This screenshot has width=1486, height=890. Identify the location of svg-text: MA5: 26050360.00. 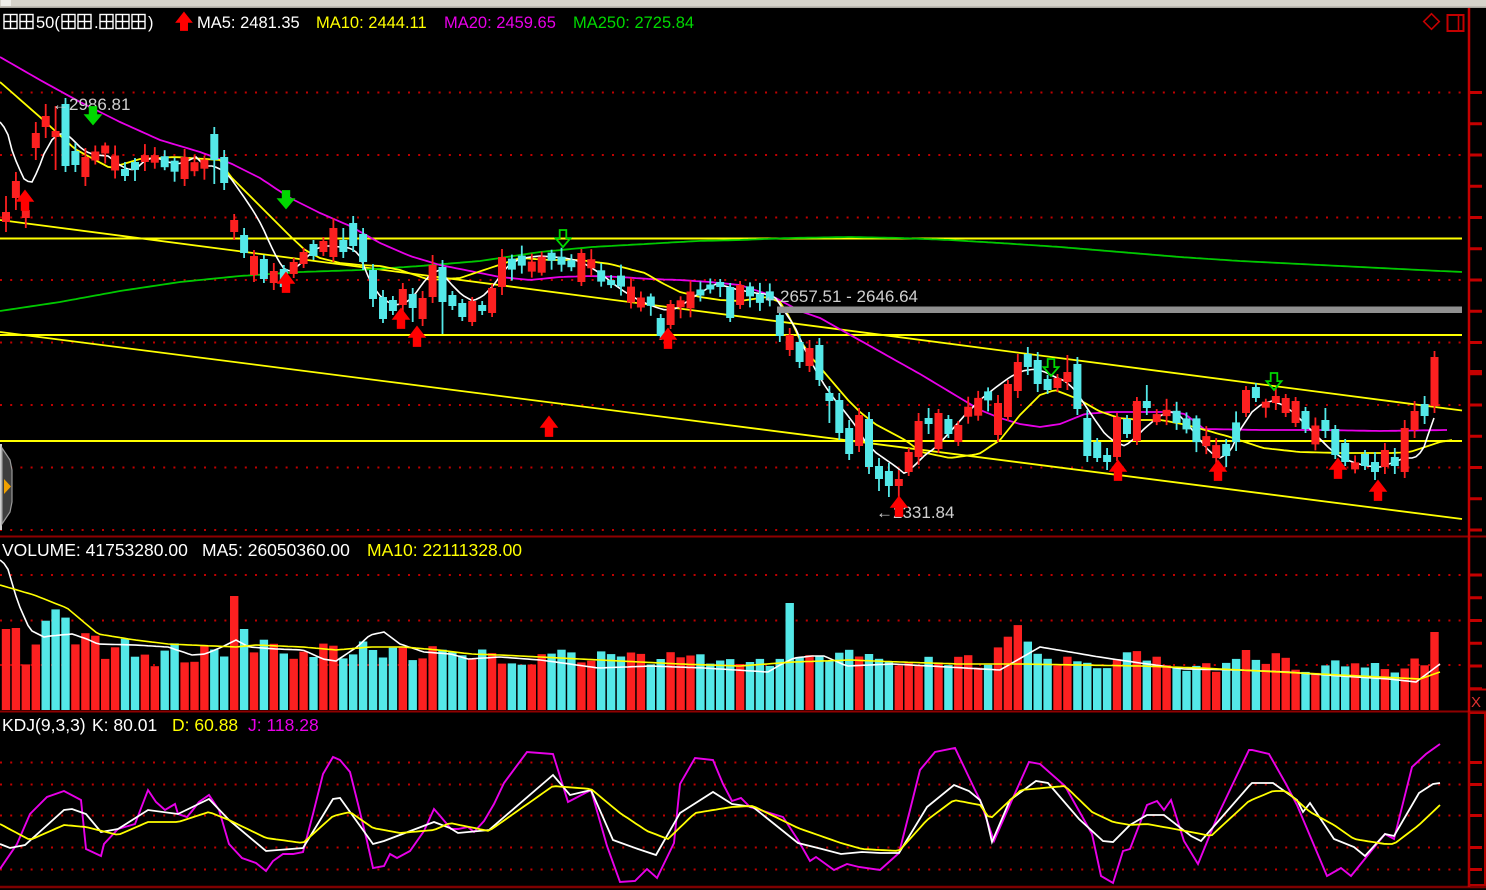
(276, 550).